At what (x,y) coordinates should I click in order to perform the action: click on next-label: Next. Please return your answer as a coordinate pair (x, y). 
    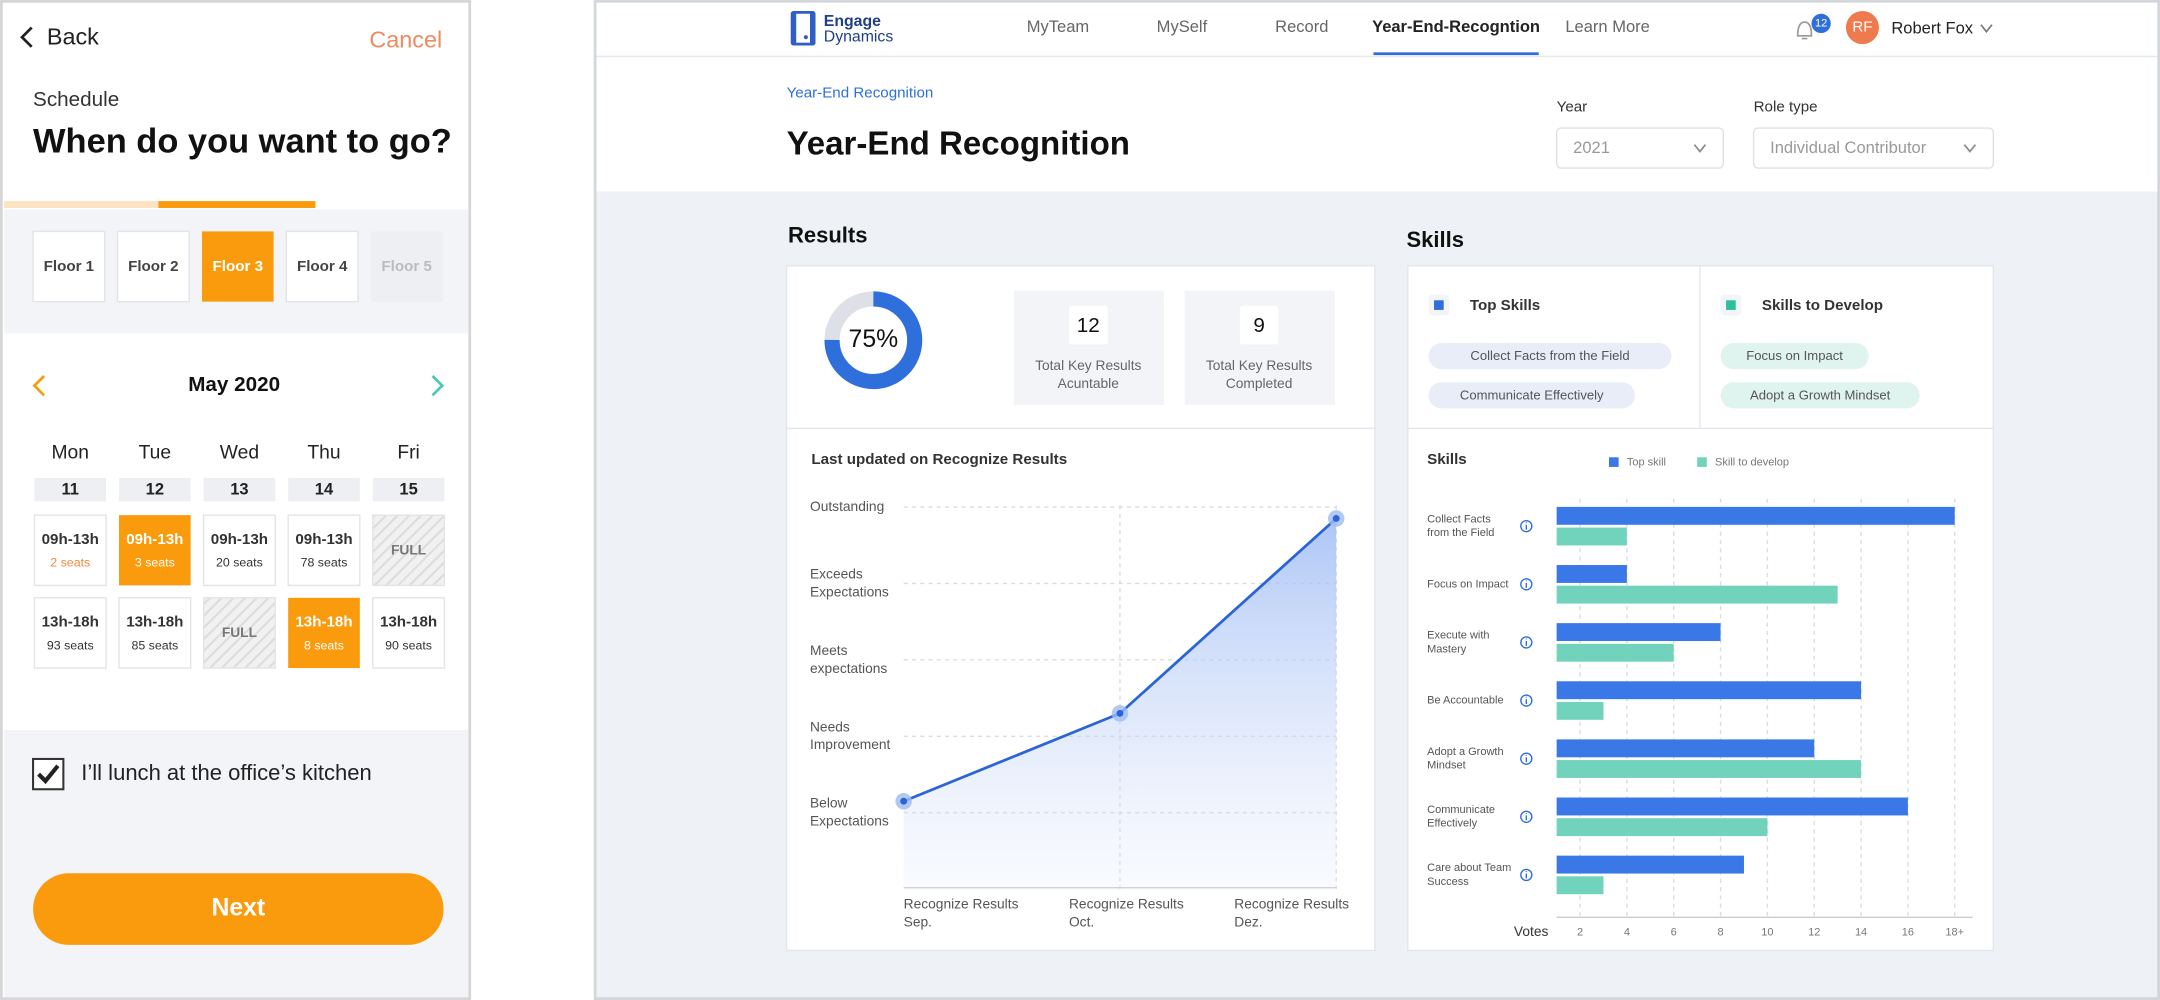
    Looking at the image, I should click on (238, 908).